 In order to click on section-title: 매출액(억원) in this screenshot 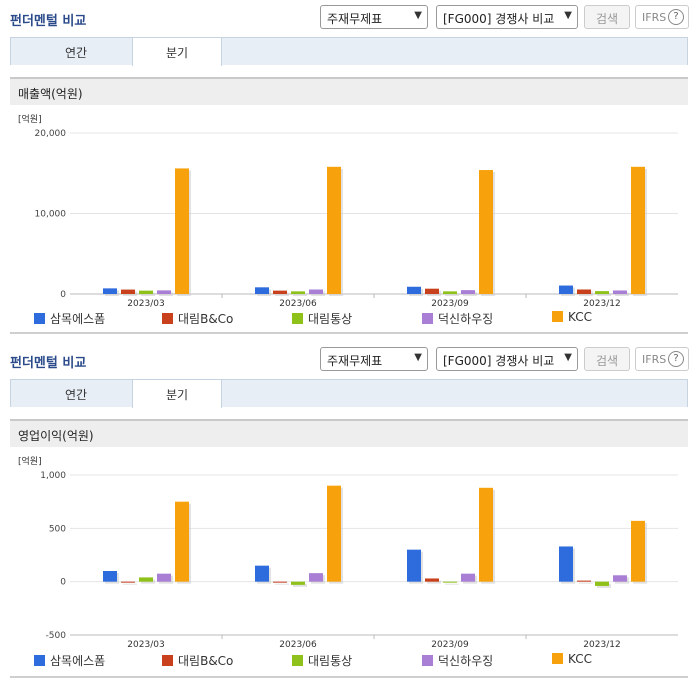, I will do `click(50, 94)`.